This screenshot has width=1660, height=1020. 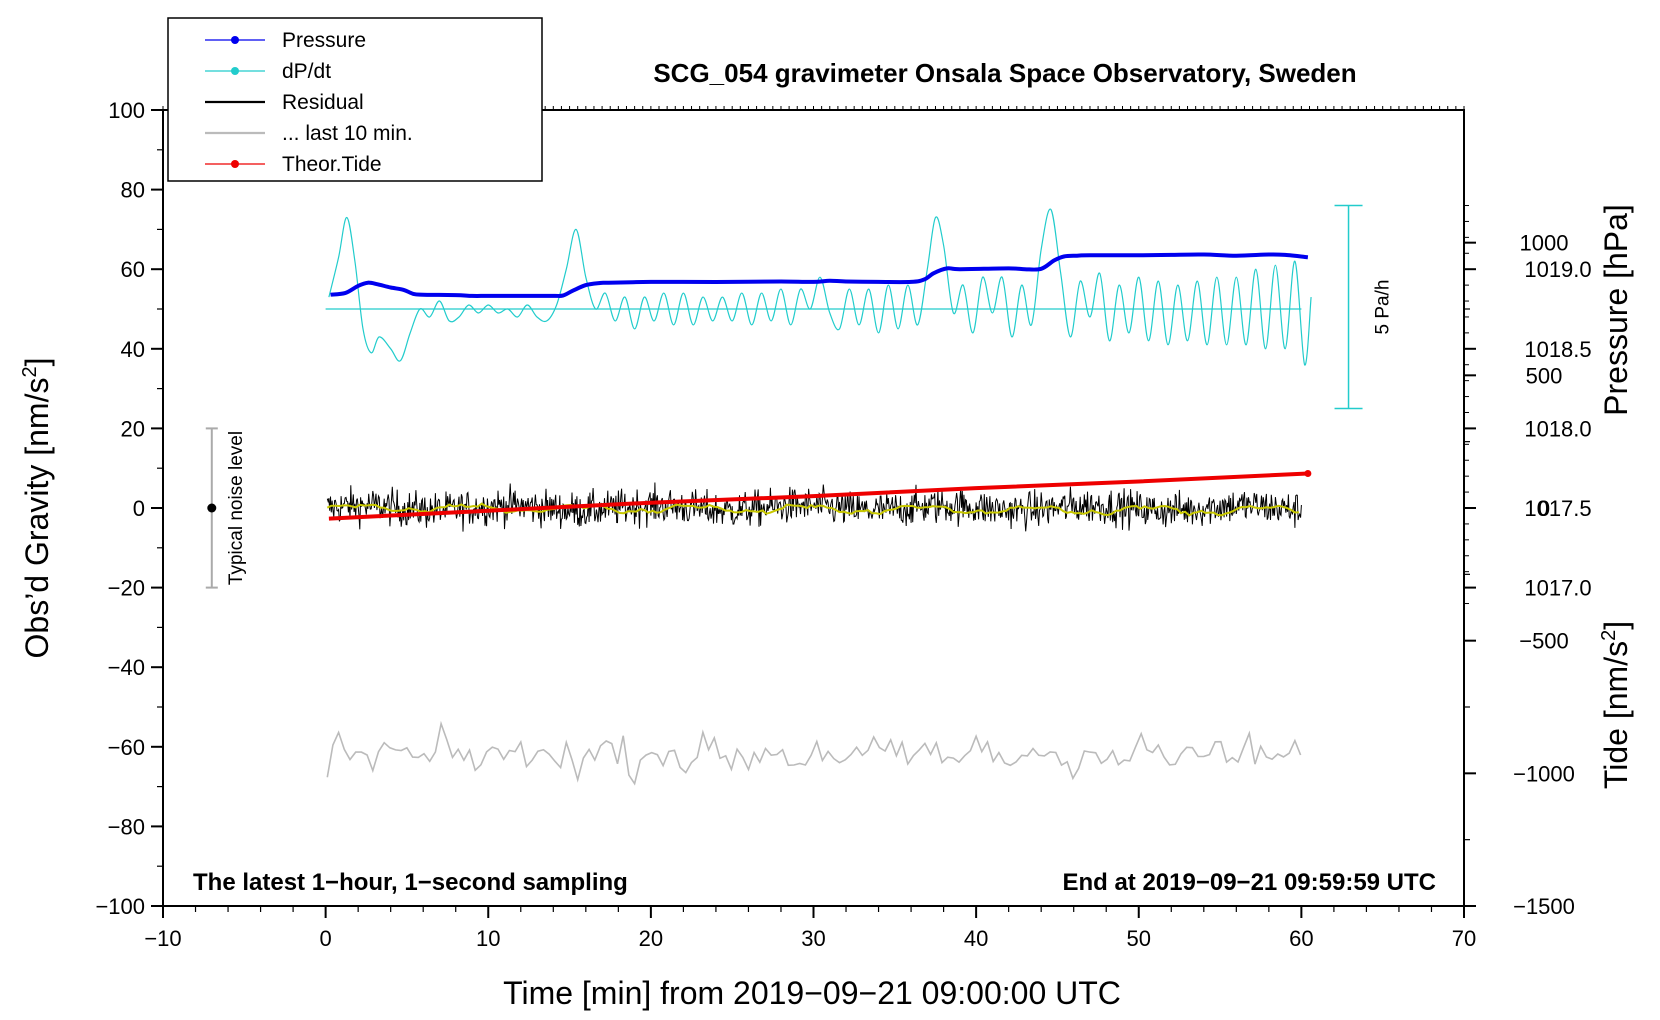 I want to click on tide-tick-label: 0, so click(x=1544, y=508).